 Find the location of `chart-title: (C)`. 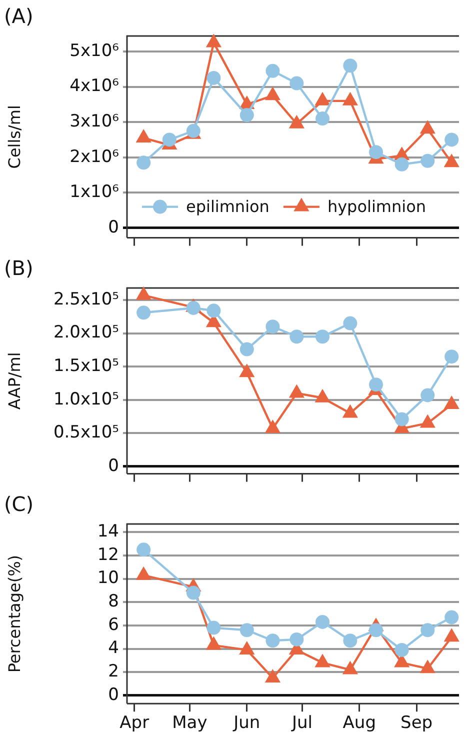

chart-title: (C) is located at coordinates (19, 504).